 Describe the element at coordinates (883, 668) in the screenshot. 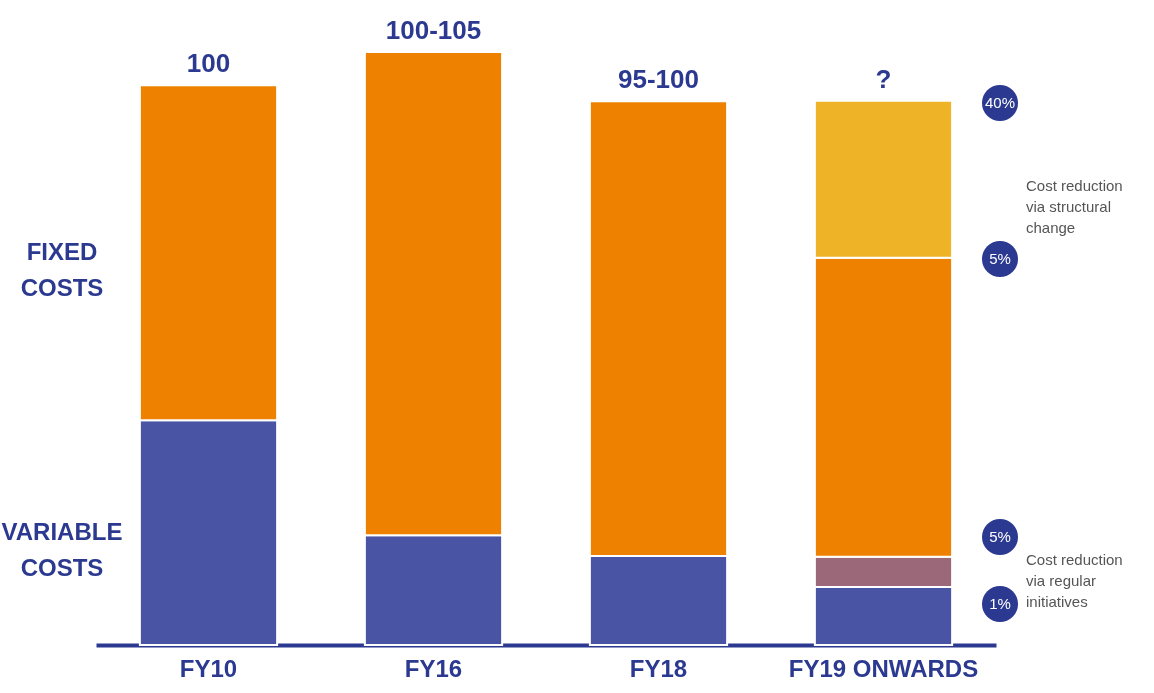

I see `x-tick-label: FY19 ONWARDS` at that location.